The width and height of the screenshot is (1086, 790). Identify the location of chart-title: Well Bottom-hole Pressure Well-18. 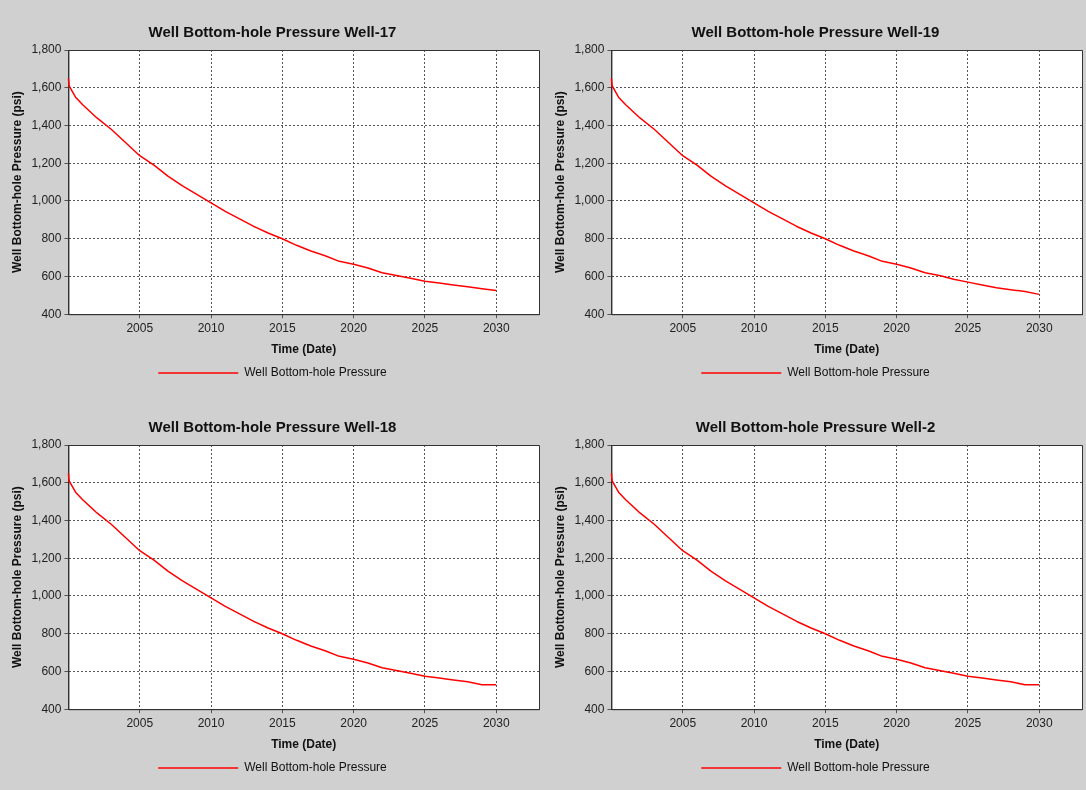
(272, 427).